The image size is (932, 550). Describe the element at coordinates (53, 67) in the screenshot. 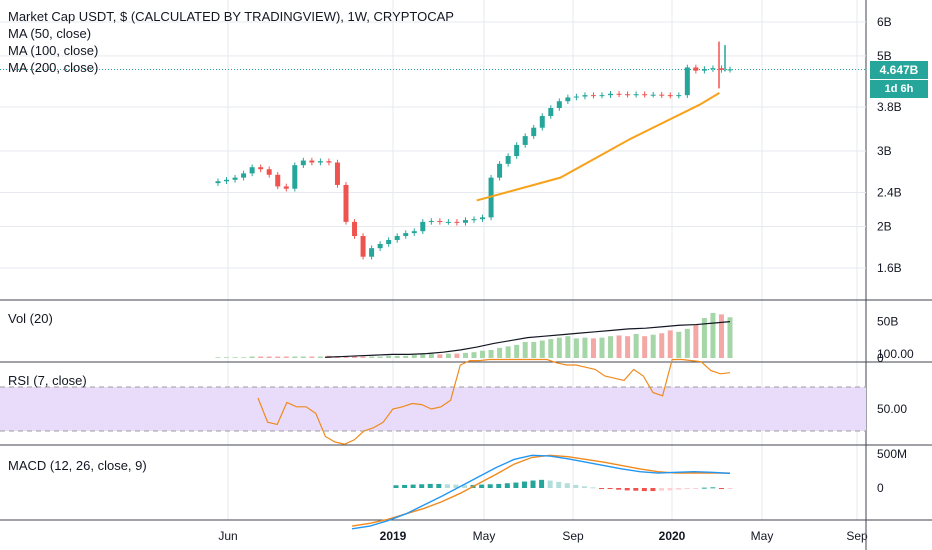

I see `legend-ma-200: MA (200, close)` at that location.